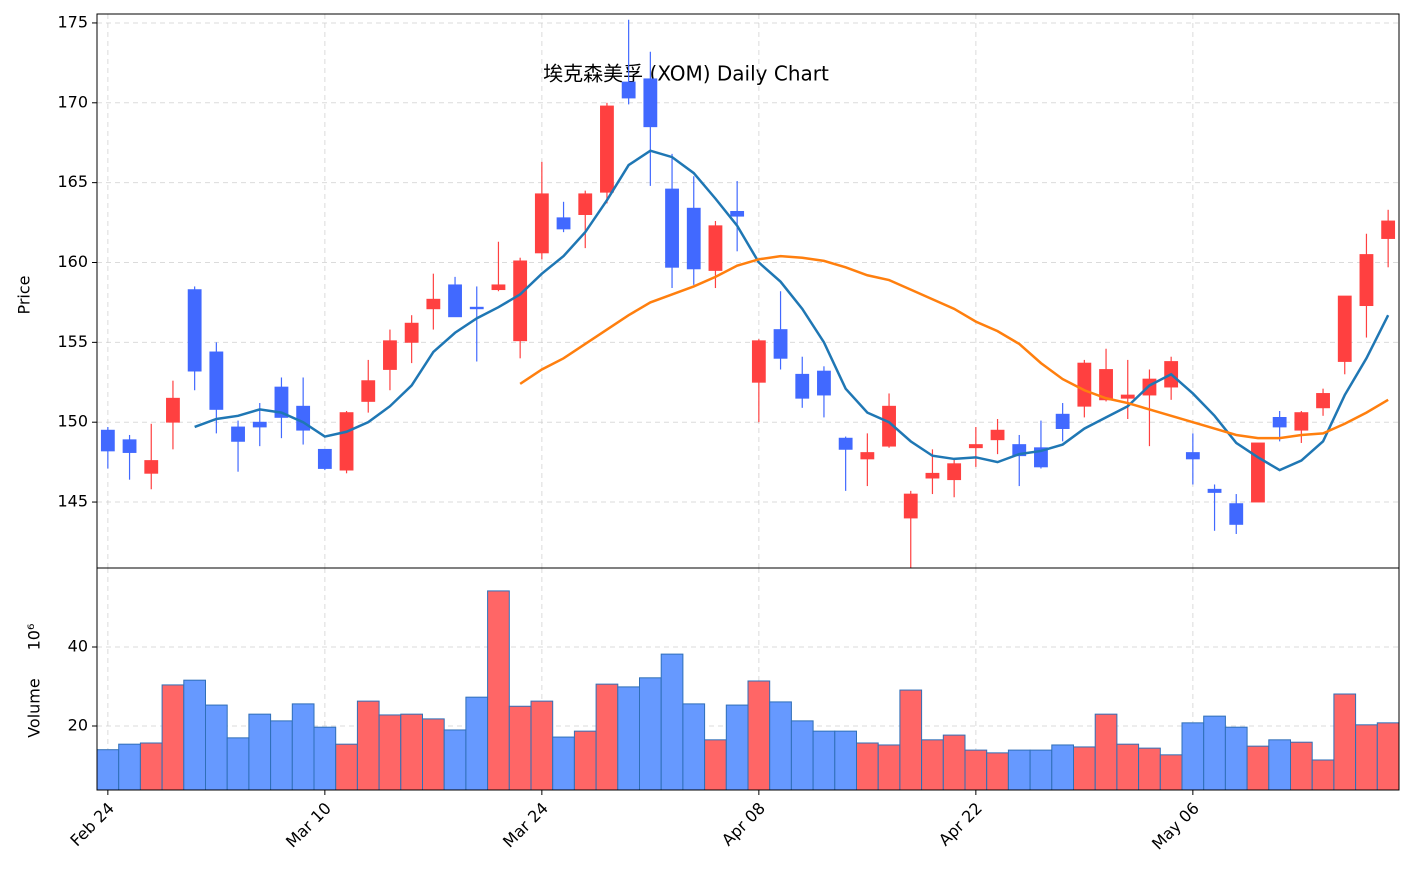 The height and width of the screenshot is (889, 1414). I want to click on y-tick-label: 160, so click(72, 261).